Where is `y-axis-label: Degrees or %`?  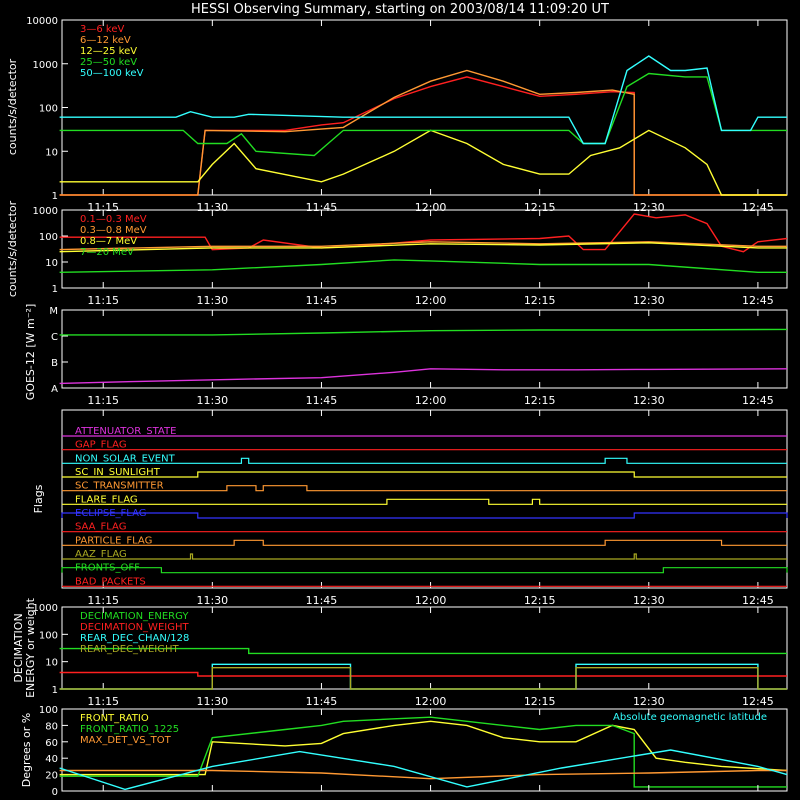
y-axis-label: Degrees or % is located at coordinates (26, 750).